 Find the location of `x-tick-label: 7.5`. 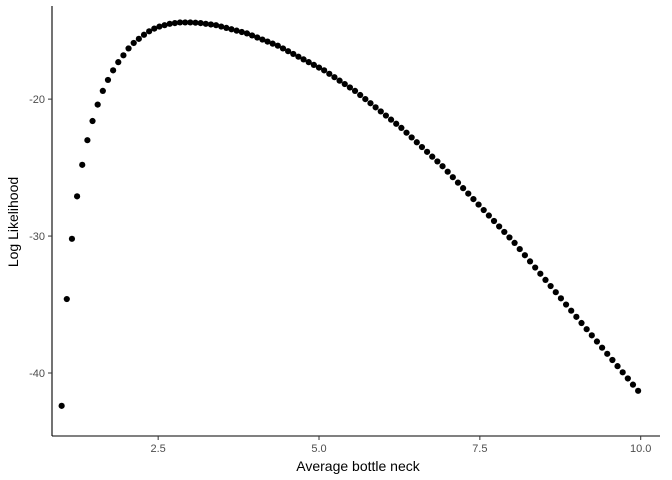

x-tick-label: 7.5 is located at coordinates (479, 449).